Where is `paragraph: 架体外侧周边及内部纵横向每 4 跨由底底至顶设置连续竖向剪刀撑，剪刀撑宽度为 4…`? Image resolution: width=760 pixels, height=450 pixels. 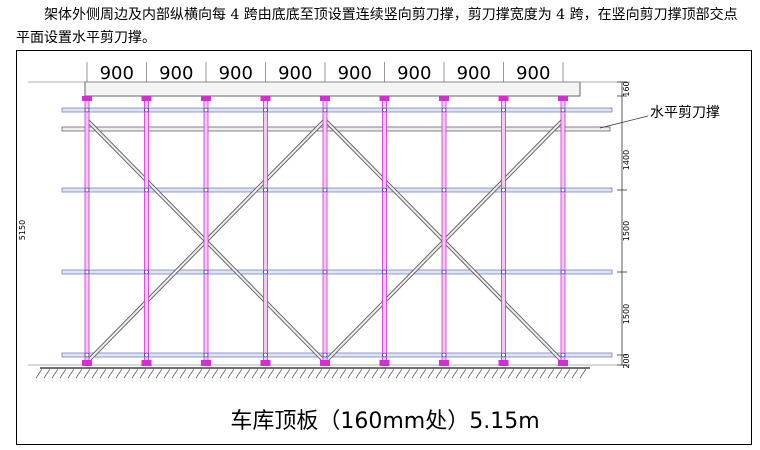 paragraph: 架体外侧周边及内部纵横向每 4 跨由底底至顶设置连续竖向剪刀撑，剪刀撑宽度为 4… is located at coordinates (377, 26).